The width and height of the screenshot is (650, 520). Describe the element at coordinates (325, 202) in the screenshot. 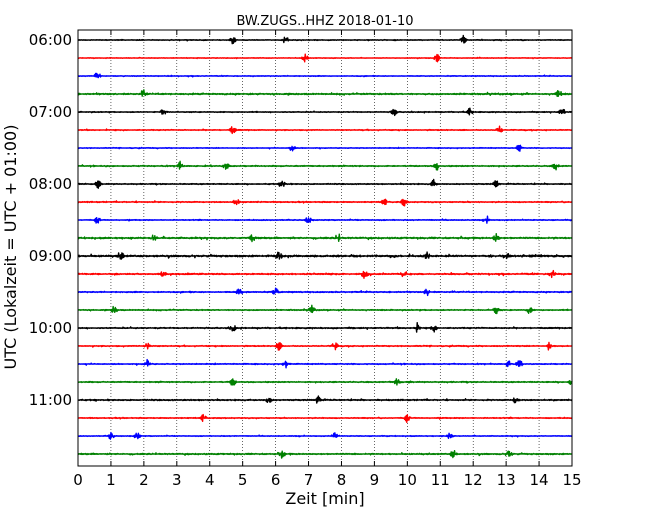

I see `trace-0815-red` at that location.